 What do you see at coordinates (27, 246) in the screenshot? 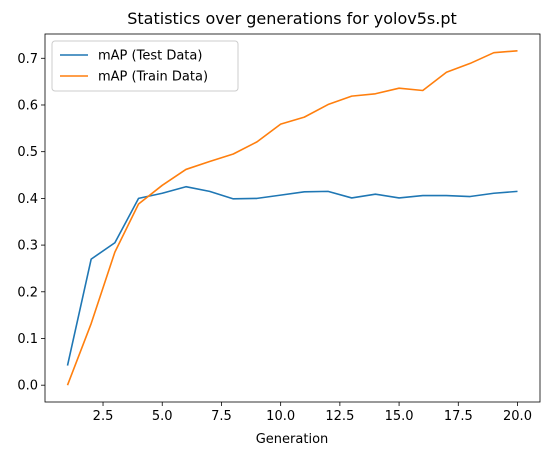
I see `y-tick-label: 0.3` at bounding box center [27, 246].